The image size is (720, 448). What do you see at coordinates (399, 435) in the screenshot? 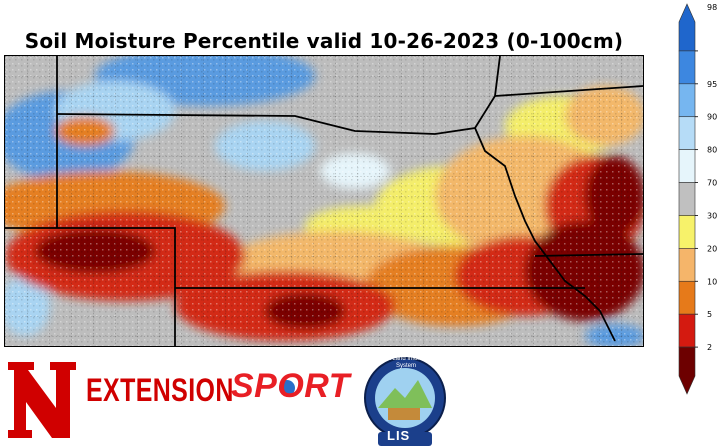
I see `lis-logo-text: LIS` at bounding box center [399, 435].